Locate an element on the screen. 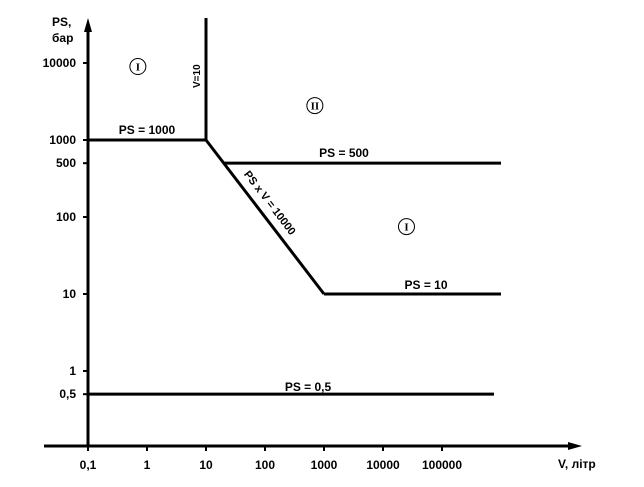 This screenshot has height=487, width=644. x-tick-label-1: 1 is located at coordinates (147, 465).